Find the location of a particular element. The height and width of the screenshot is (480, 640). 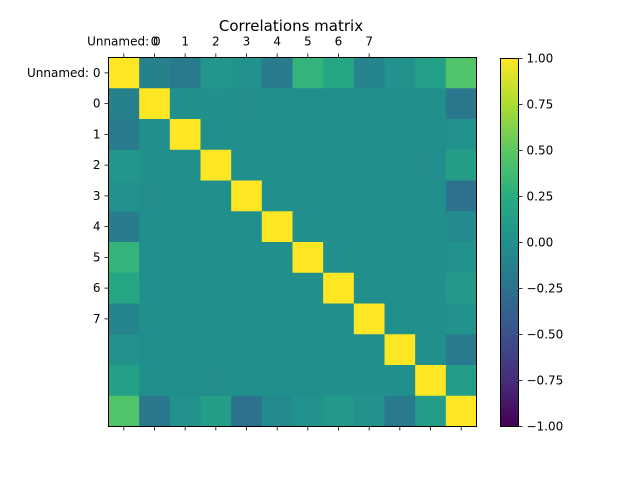

colorbar-tick-label: −0.25 is located at coordinates (545, 289).